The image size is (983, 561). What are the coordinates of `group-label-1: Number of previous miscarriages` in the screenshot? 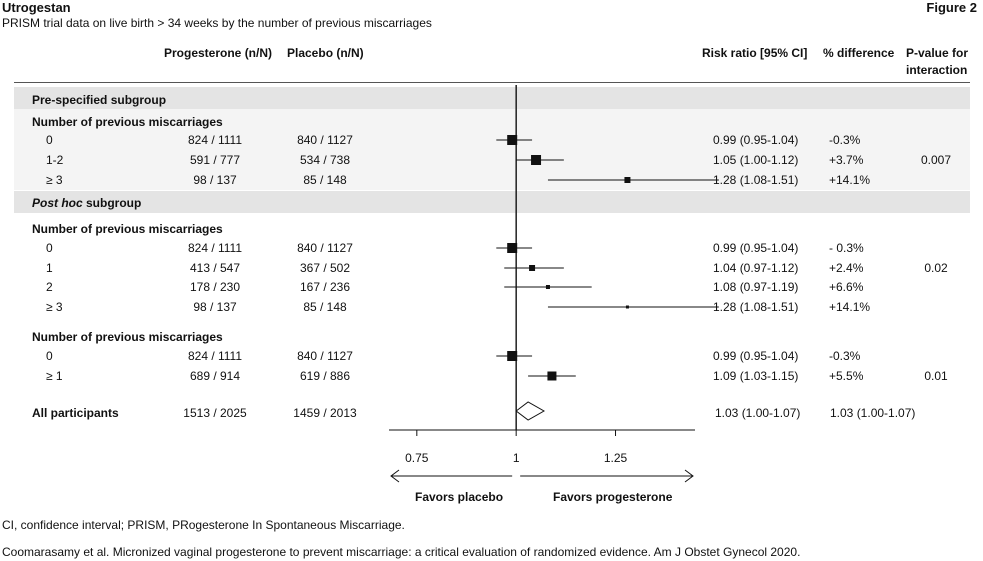 It's located at (127, 122).